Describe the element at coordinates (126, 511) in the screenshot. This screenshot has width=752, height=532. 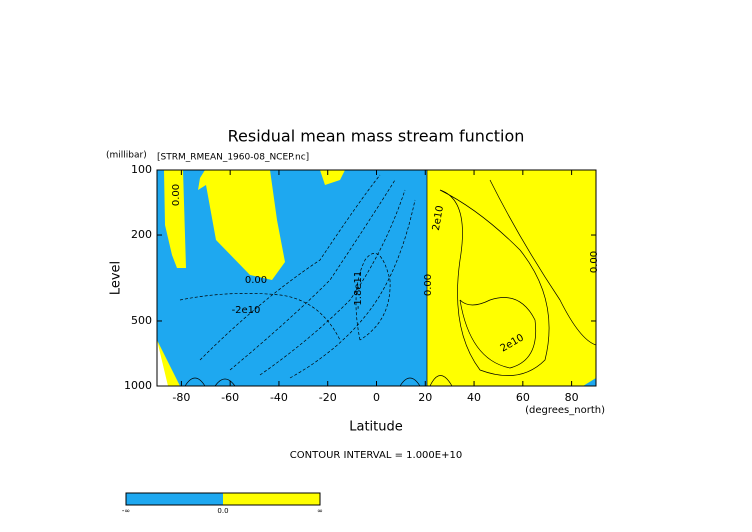
I see `colorbar-label: -∞` at that location.